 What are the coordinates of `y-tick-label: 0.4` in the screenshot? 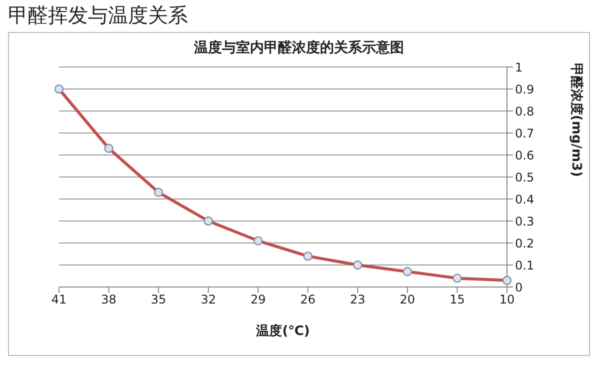 It's located at (524, 199).